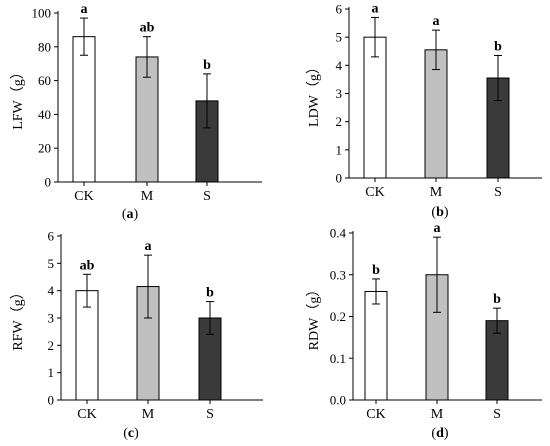  I want to click on panel-label: (d), so click(439, 433).